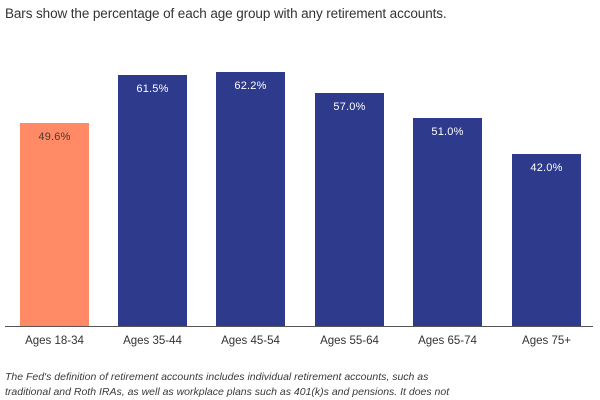  I want to click on bar-ages-18-34: 49.6%, so click(54, 224).